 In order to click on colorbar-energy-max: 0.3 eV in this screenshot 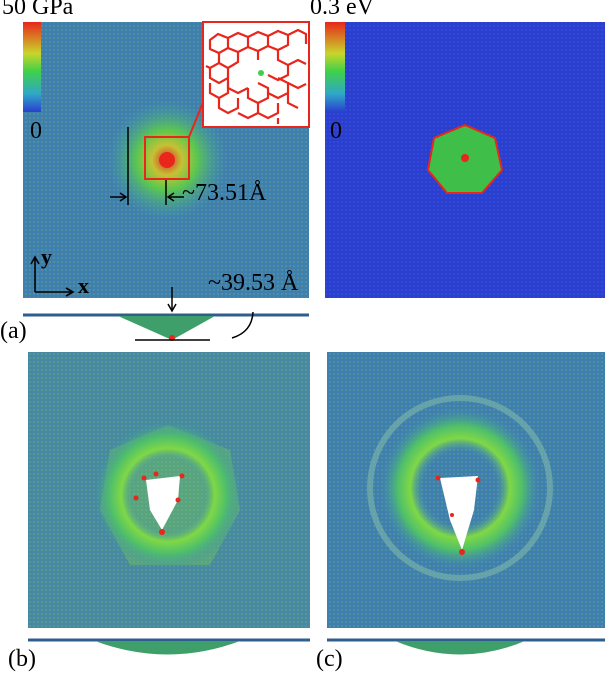, I will do `click(342, 10)`.